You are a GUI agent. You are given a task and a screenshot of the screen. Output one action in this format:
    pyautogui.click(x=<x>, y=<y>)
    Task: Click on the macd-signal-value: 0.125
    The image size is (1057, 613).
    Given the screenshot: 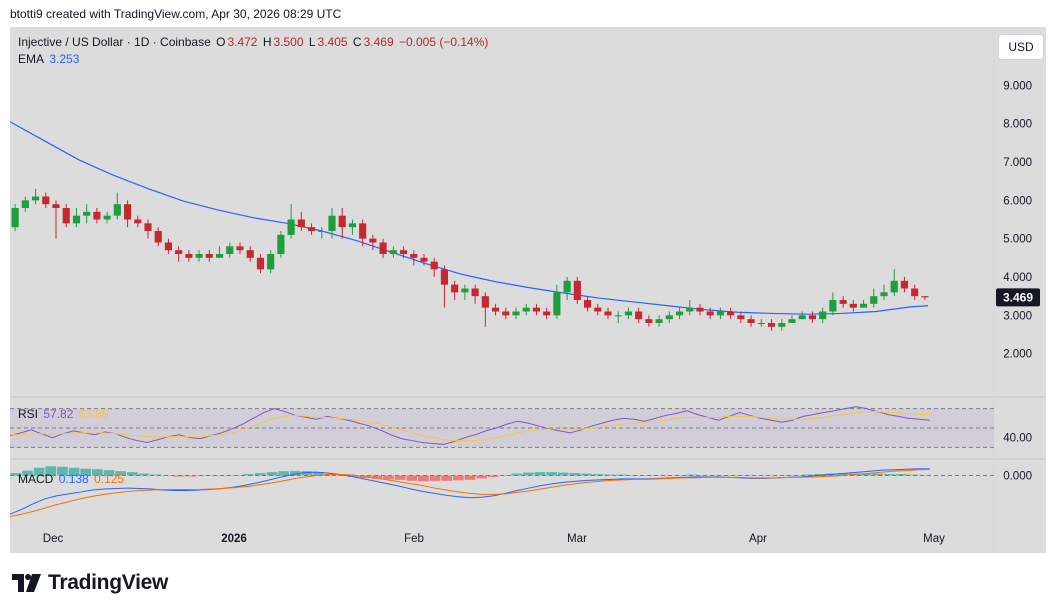 What is the action you would take?
    pyautogui.click(x=109, y=479)
    